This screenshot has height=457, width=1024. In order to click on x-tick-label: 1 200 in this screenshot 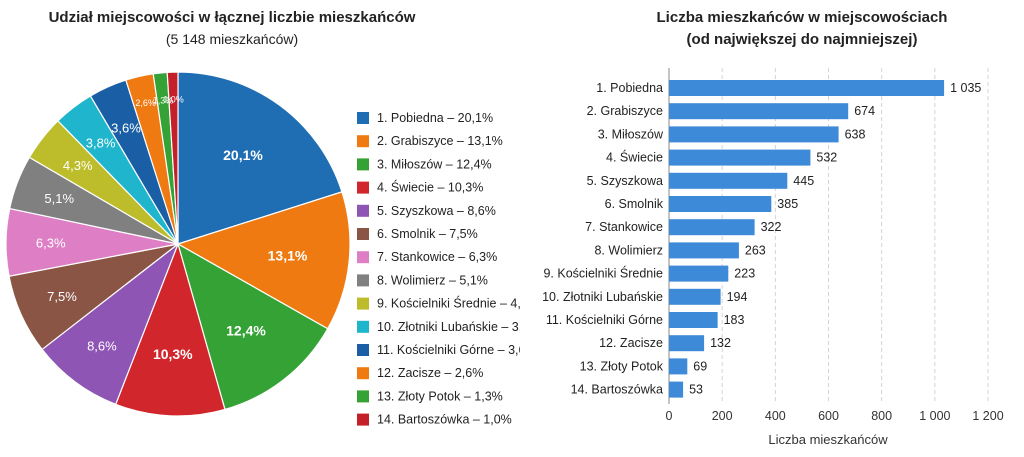, I will do `click(987, 416)`.